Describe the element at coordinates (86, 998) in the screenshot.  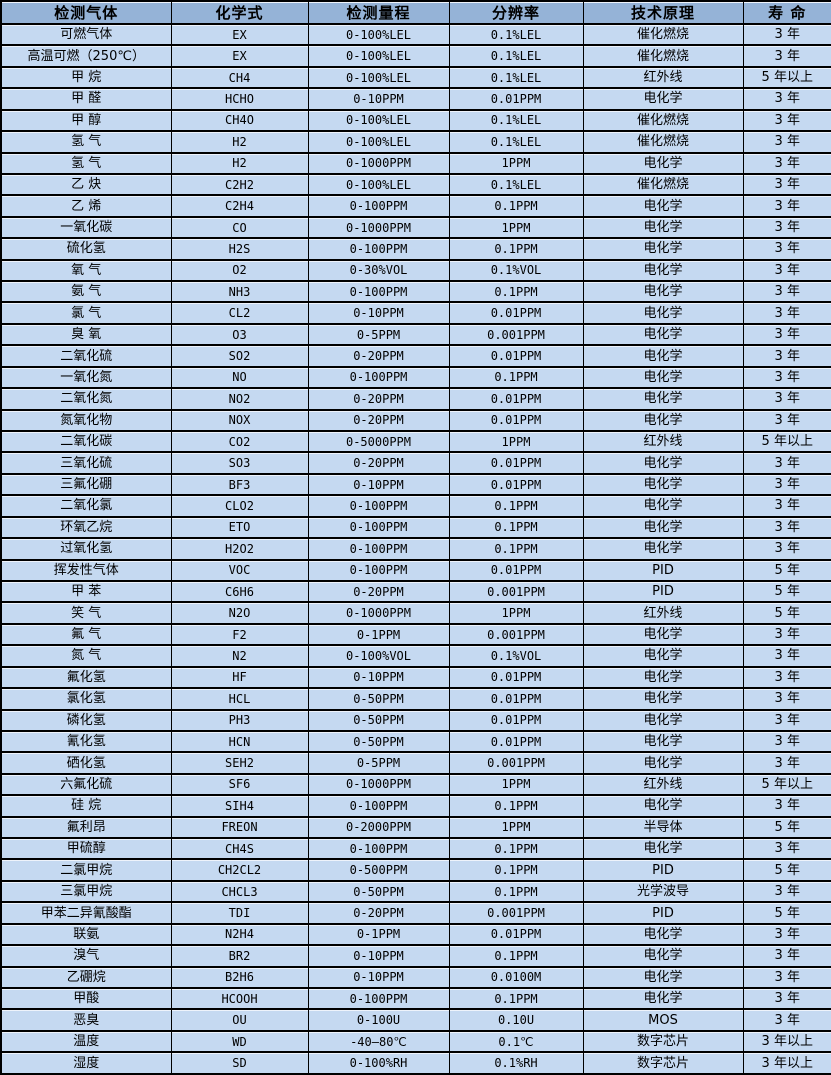
I see `cell-gas: 甲酸` at that location.